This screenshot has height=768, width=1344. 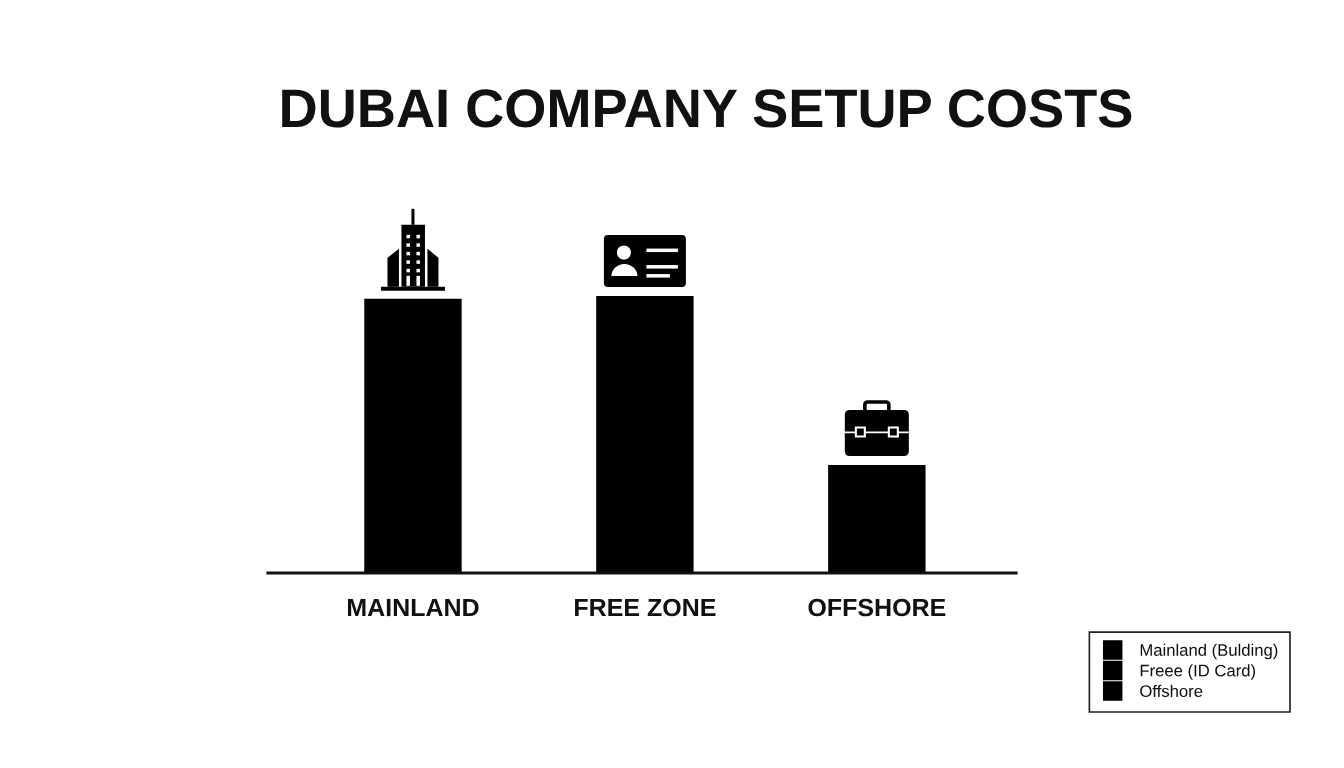 I want to click on x-tick-label: OFFSHORE, so click(x=877, y=607).